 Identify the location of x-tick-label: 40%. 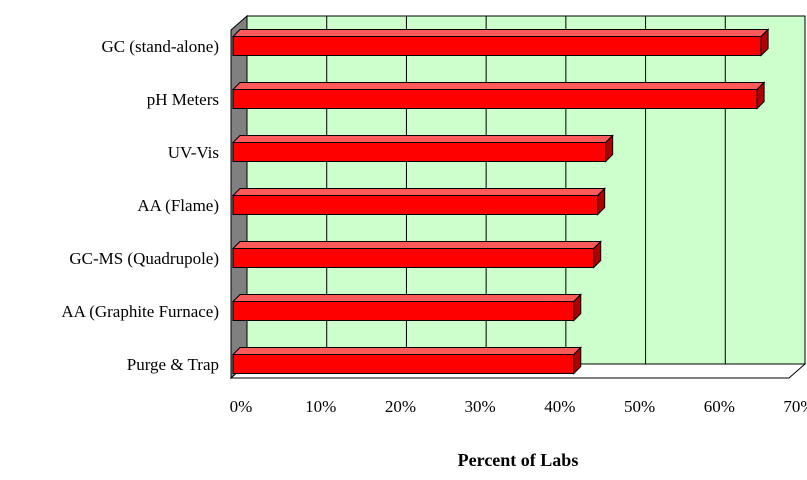
(559, 406).